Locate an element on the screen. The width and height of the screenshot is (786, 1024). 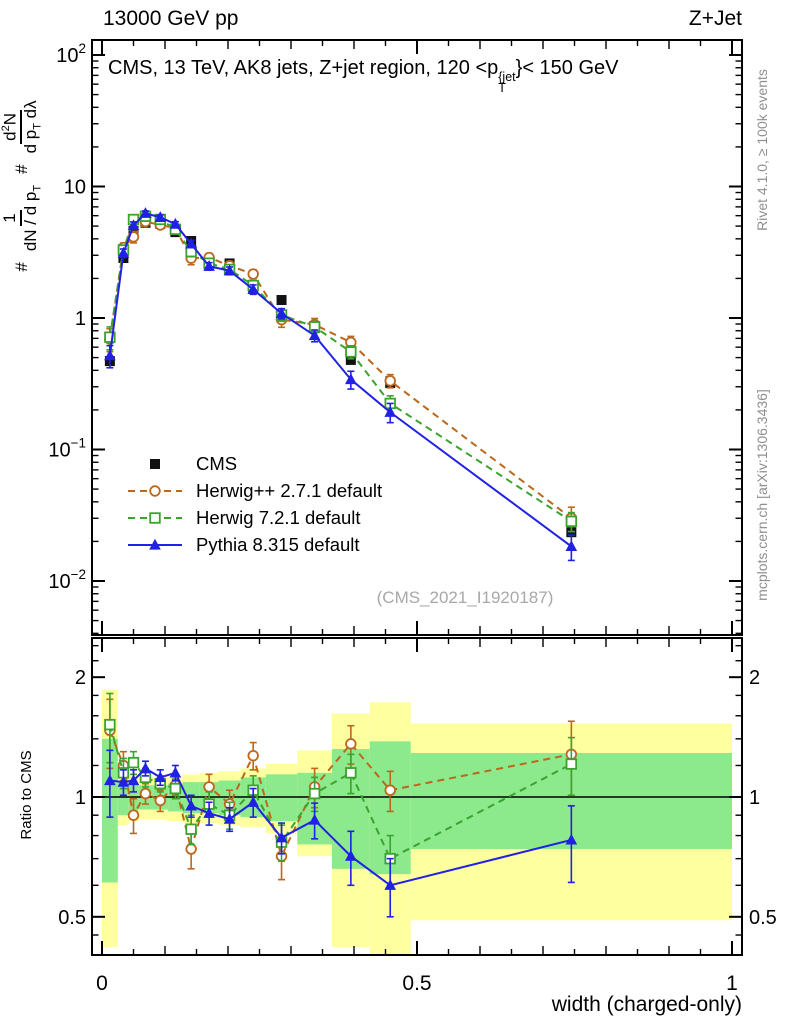
legend-item-2: Herwig 7.2.1 default is located at coordinates (254, 517).